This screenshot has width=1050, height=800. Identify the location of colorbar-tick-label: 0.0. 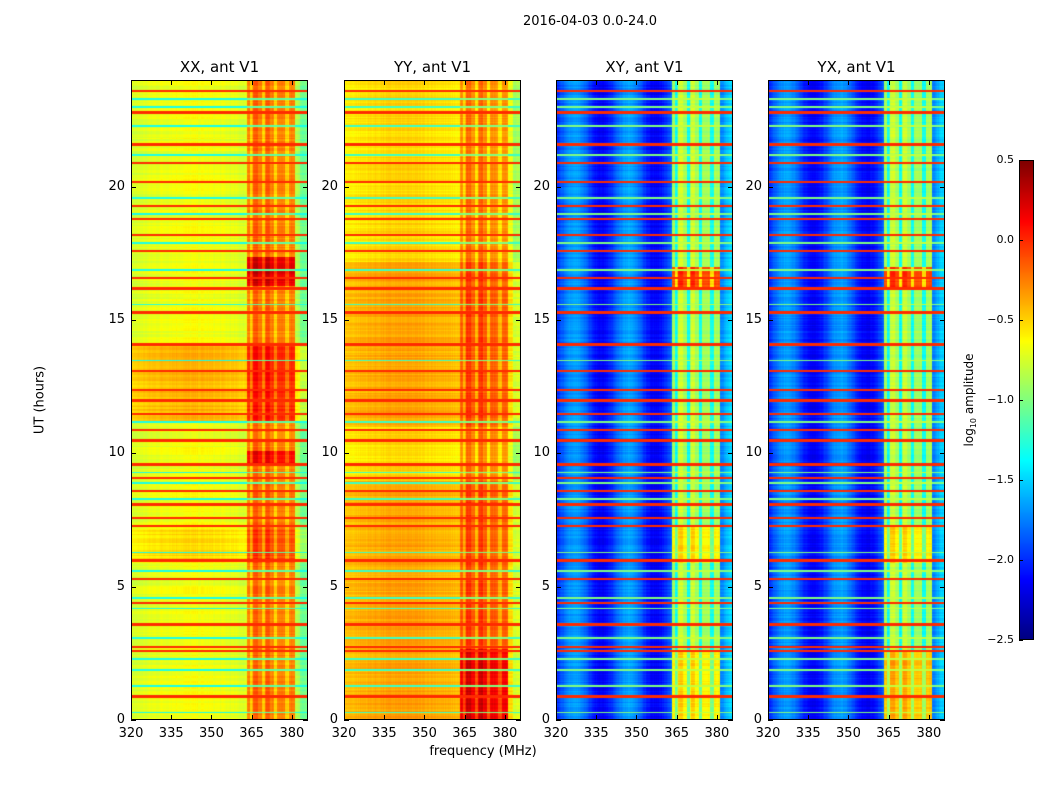
(1005, 239).